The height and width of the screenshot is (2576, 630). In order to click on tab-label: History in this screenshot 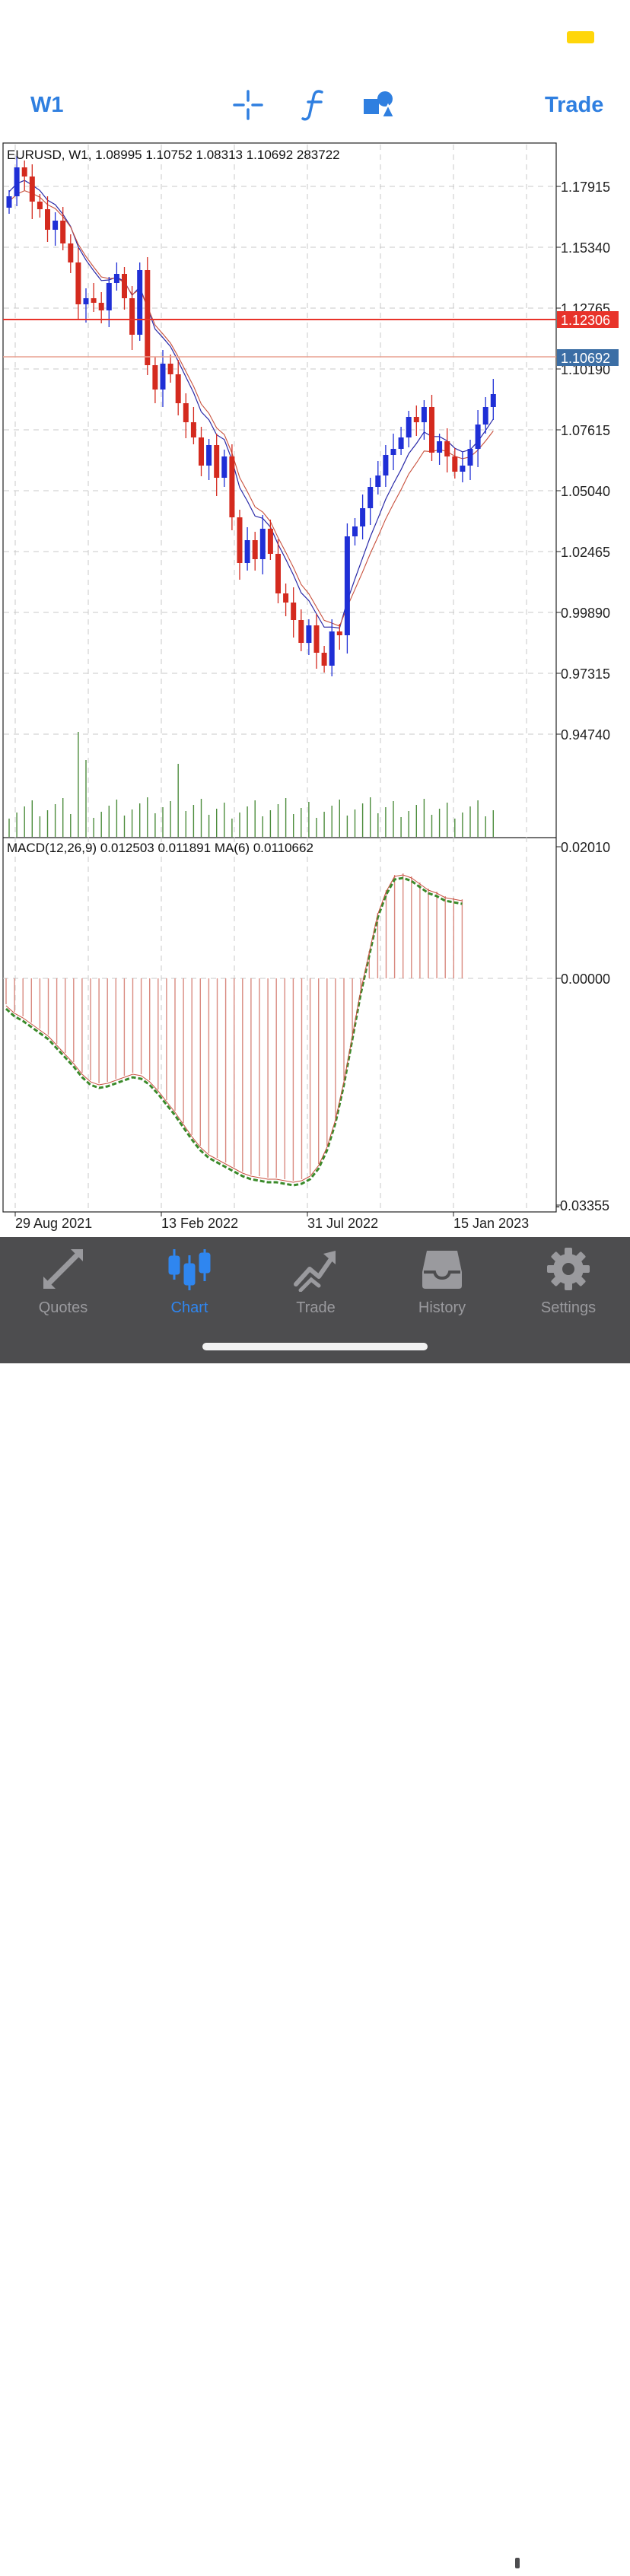, I will do `click(442, 1307)`.